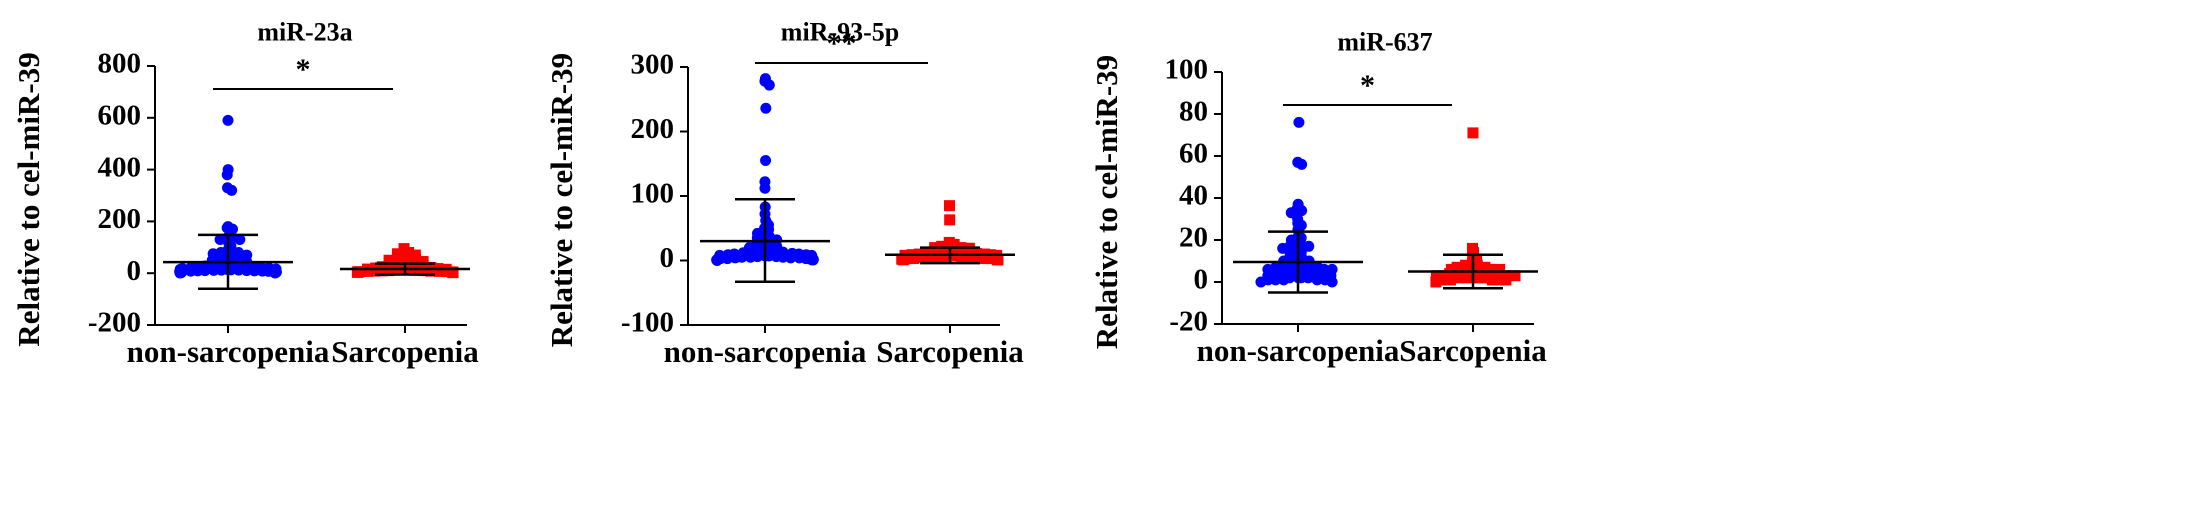  I want to click on y-tick-label: 20, so click(1193, 238).